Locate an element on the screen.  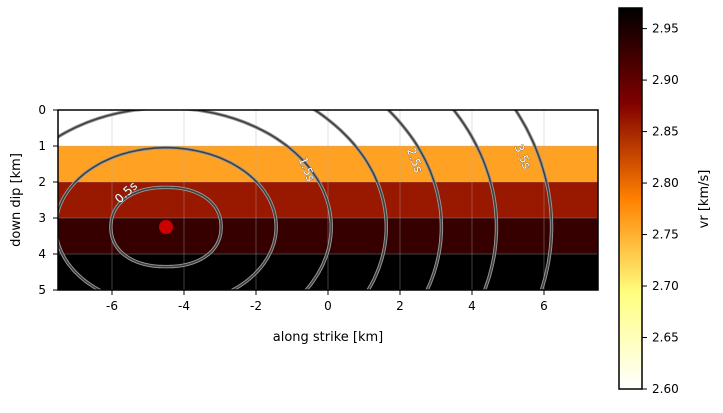
colorbar is located at coordinates (630, 198).